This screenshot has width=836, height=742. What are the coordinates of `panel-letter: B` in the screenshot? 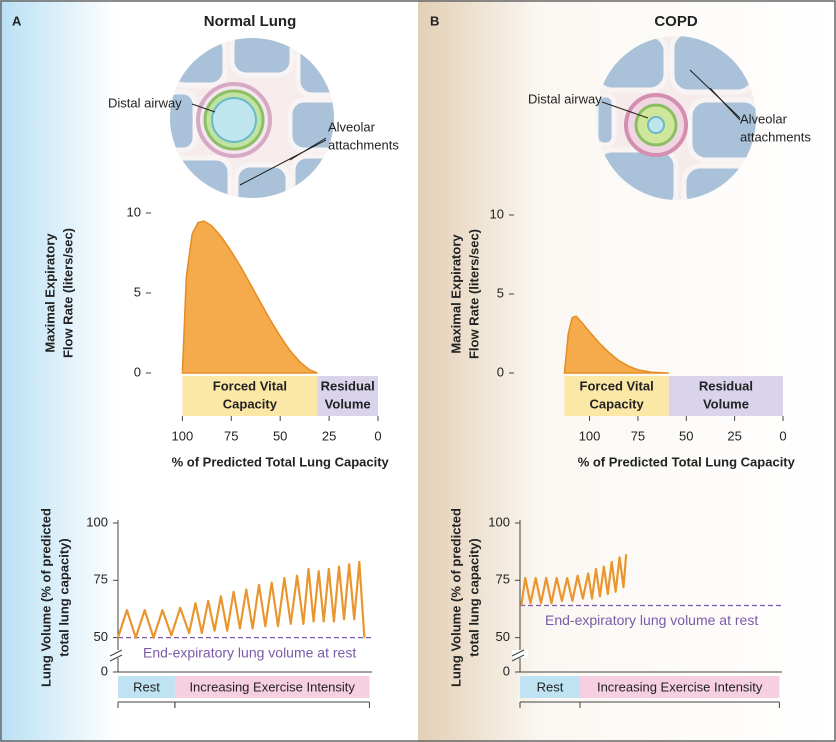 It's located at (434, 20).